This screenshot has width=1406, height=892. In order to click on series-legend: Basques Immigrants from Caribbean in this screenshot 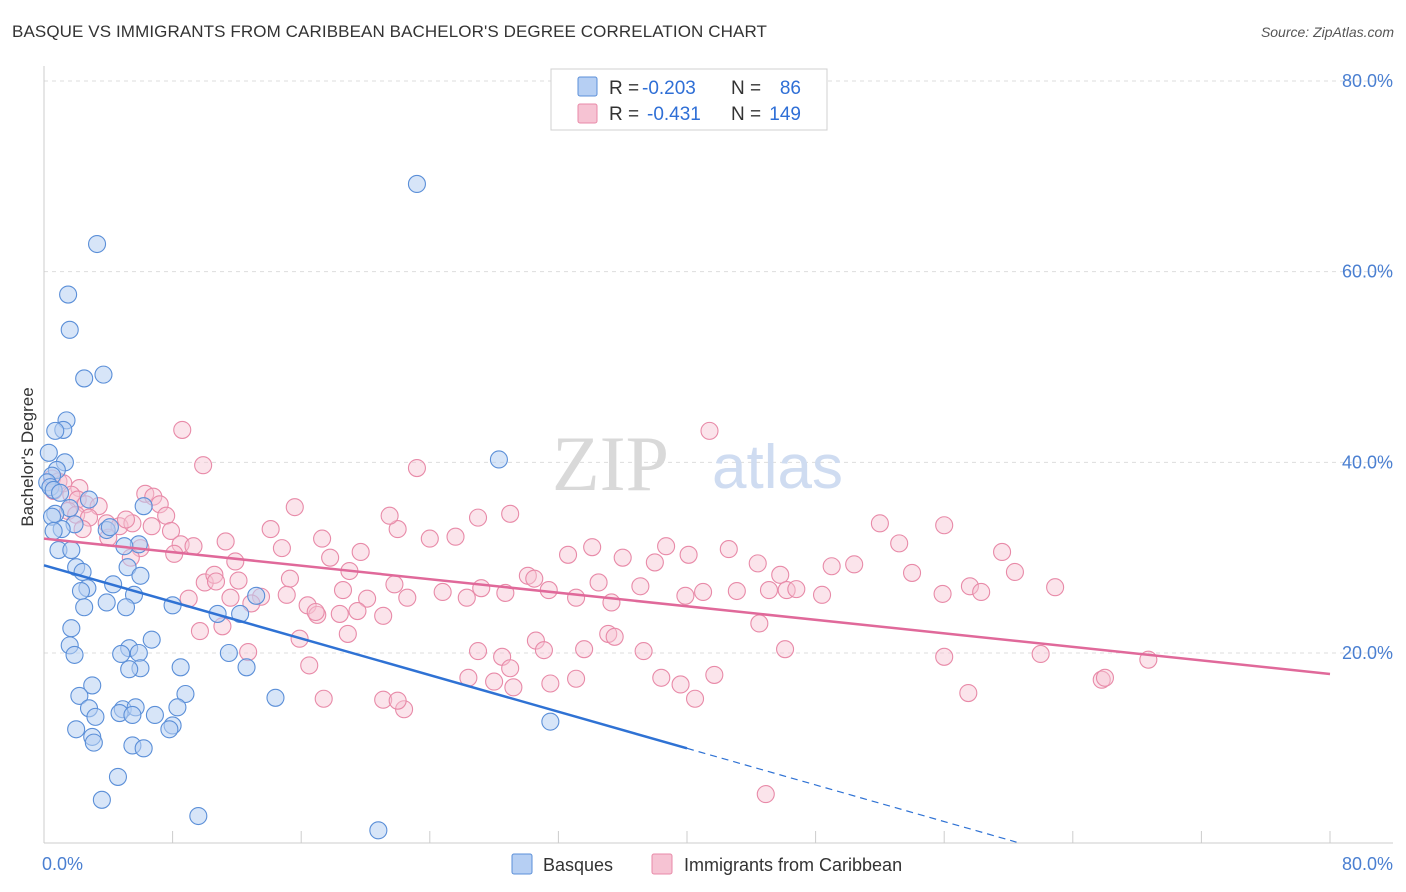, I will do `click(706, 864)`.